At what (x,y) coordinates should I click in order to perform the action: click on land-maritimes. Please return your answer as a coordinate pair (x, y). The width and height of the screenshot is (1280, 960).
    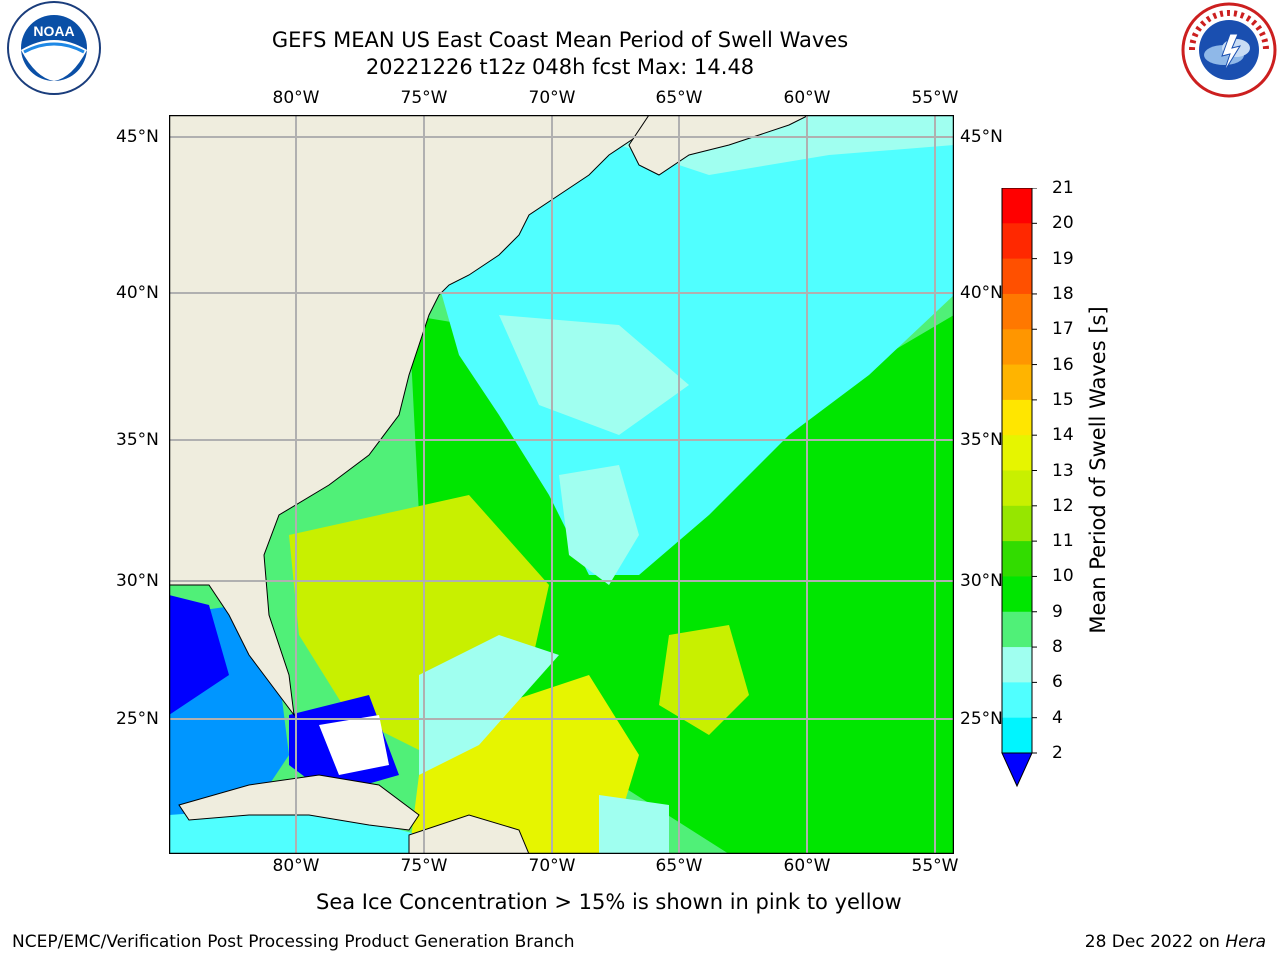
    Looking at the image, I should click on (719, 145).